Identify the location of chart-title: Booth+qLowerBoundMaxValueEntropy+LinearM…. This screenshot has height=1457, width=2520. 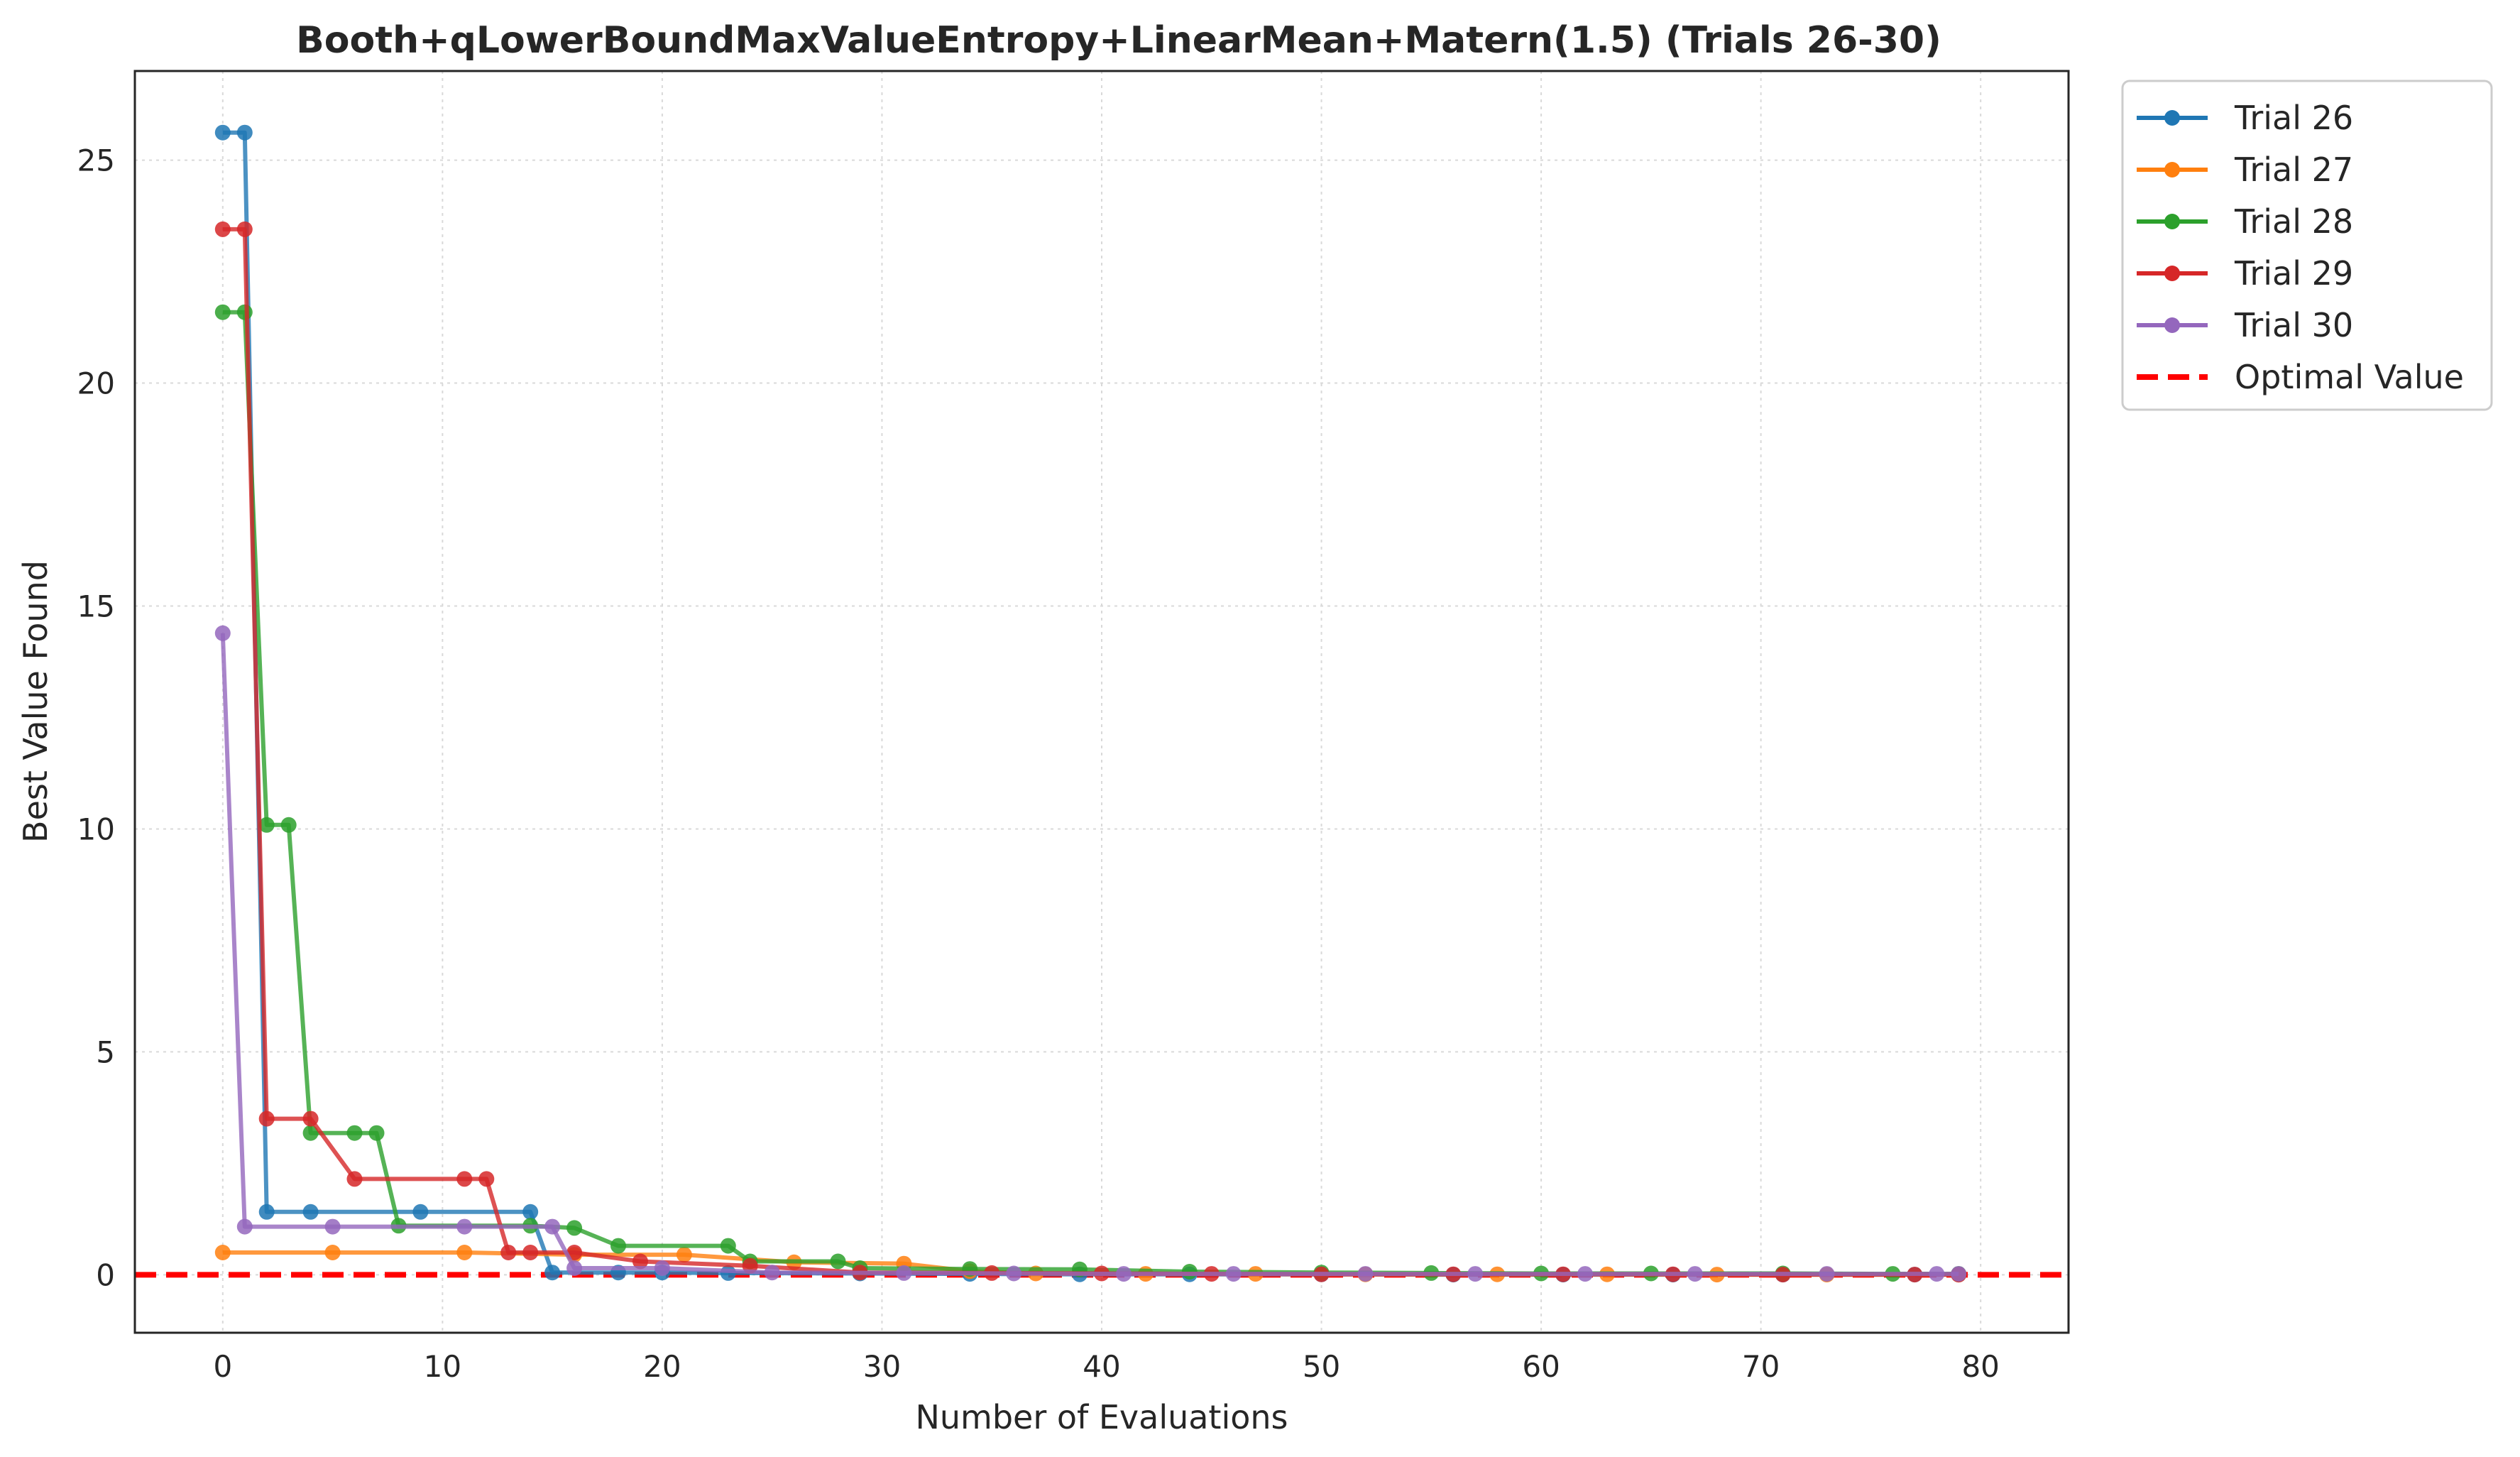
(1119, 40).